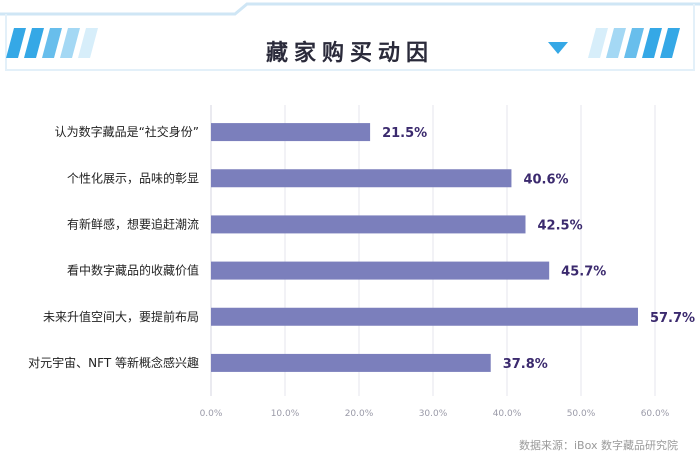 This screenshot has width=700, height=463. What do you see at coordinates (525, 364) in the screenshot?
I see `value-label: 37.8%` at bounding box center [525, 364].